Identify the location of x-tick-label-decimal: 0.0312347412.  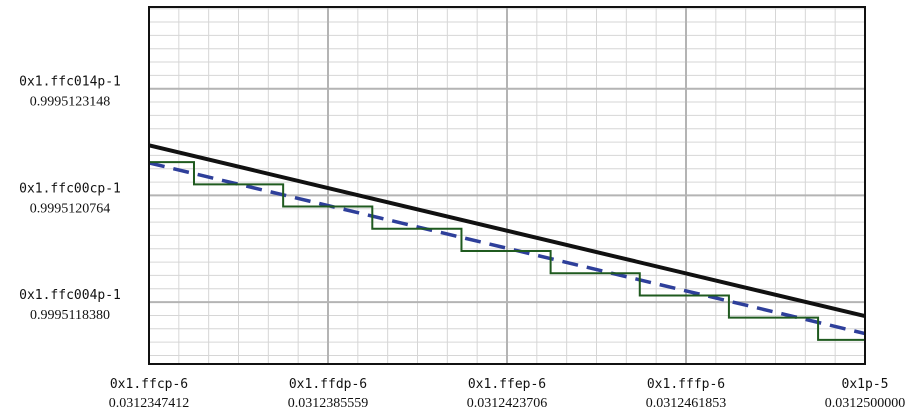
(149, 403).